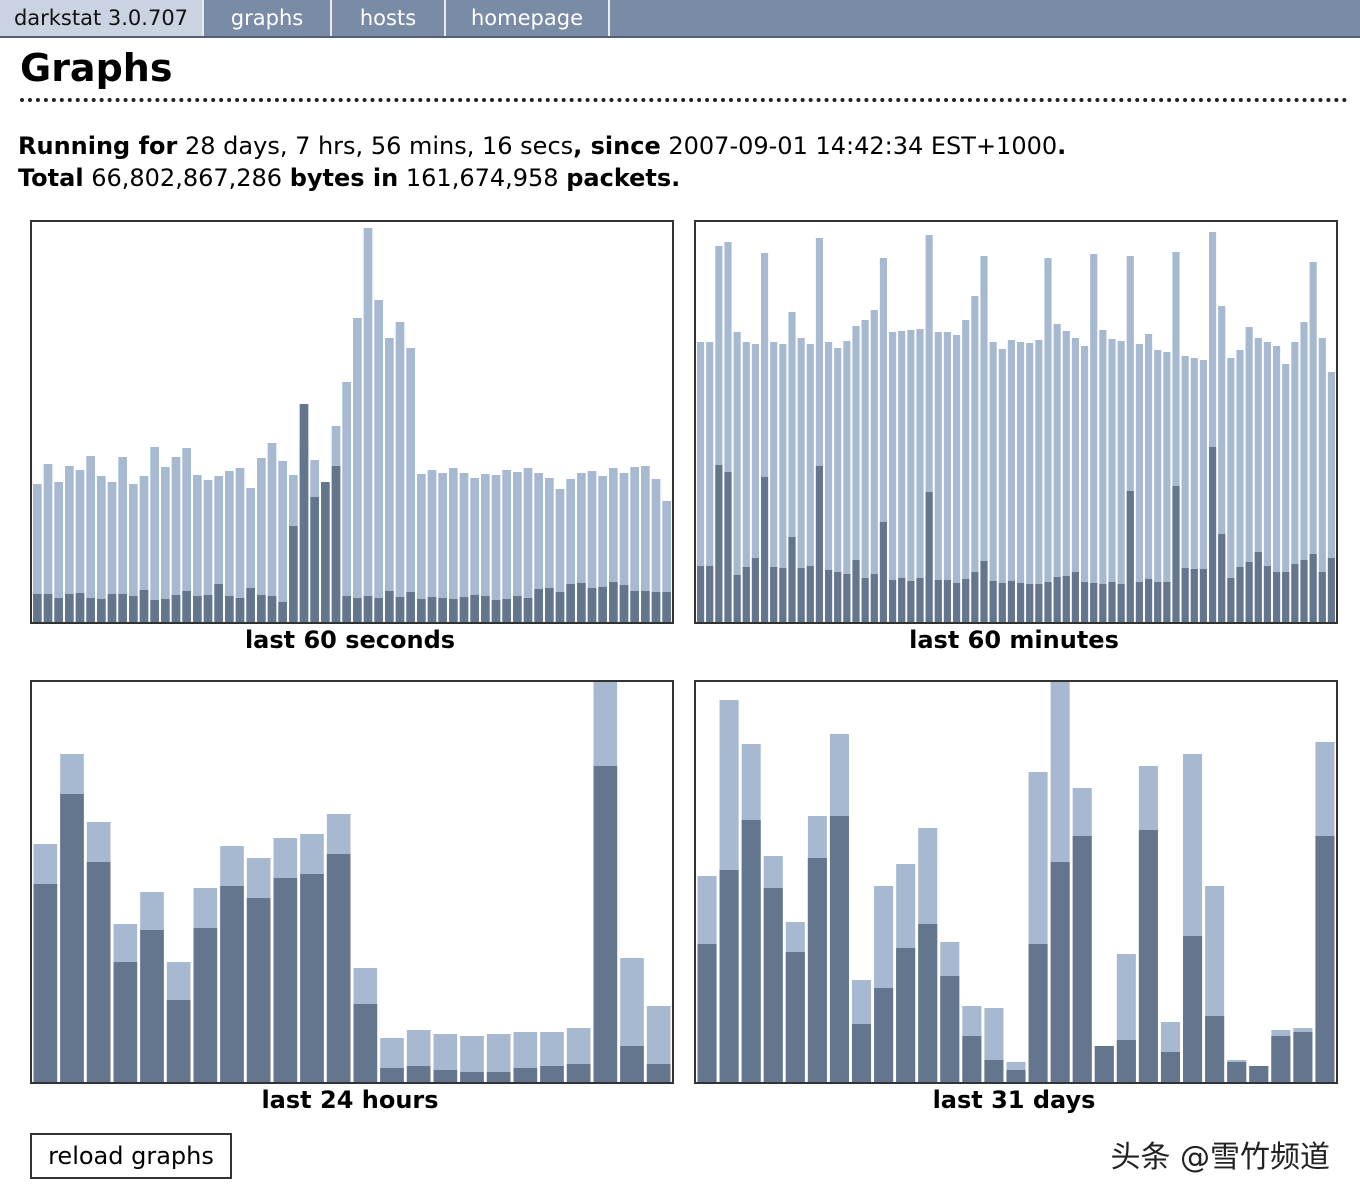 Image resolution: width=1360 pixels, height=1200 pixels. What do you see at coordinates (98, 146) in the screenshot?
I see `running-label: Running for` at bounding box center [98, 146].